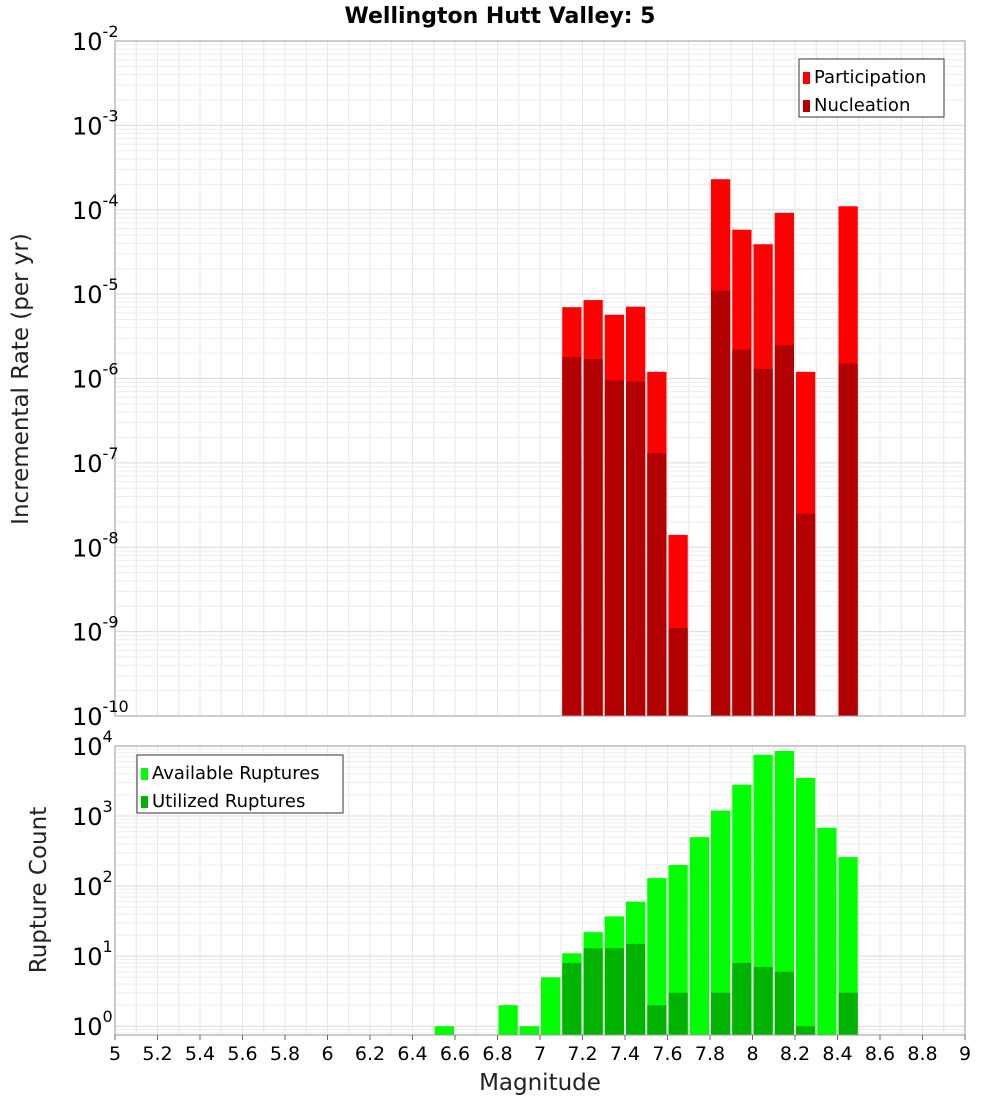 This screenshot has width=1000, height=1100. What do you see at coordinates (752, 1054) in the screenshot?
I see `x-tick-label: 8` at bounding box center [752, 1054].